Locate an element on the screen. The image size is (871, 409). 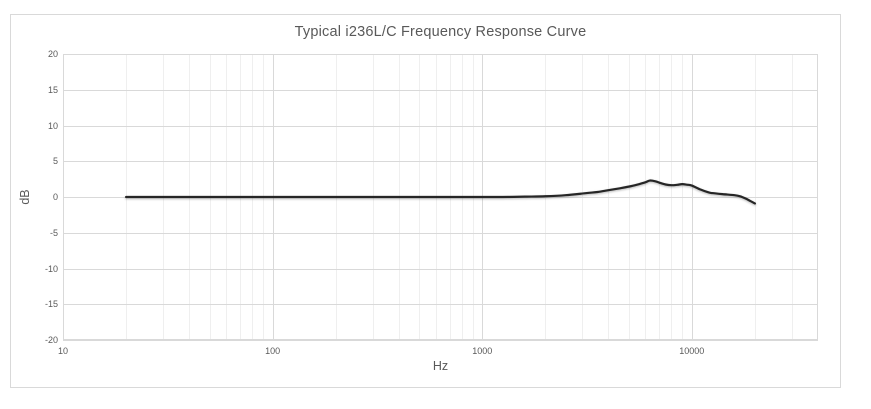
y-tick-label: -20 is located at coordinates (51, 340).